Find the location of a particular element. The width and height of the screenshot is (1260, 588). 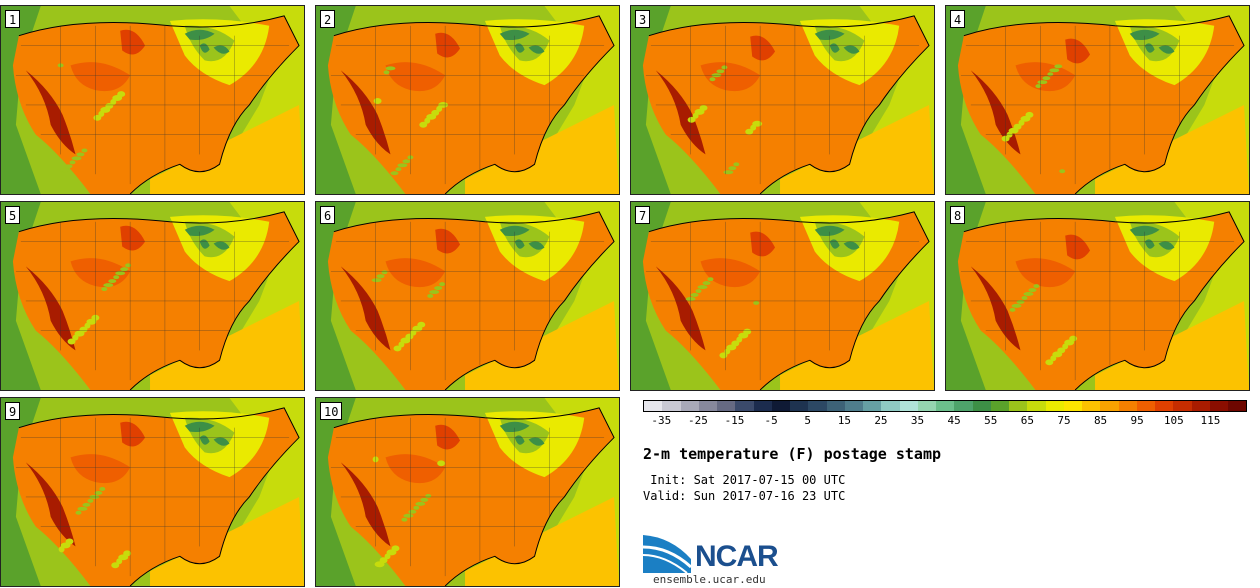

ensemble-member-panel: 8 is located at coordinates (1097, 296).